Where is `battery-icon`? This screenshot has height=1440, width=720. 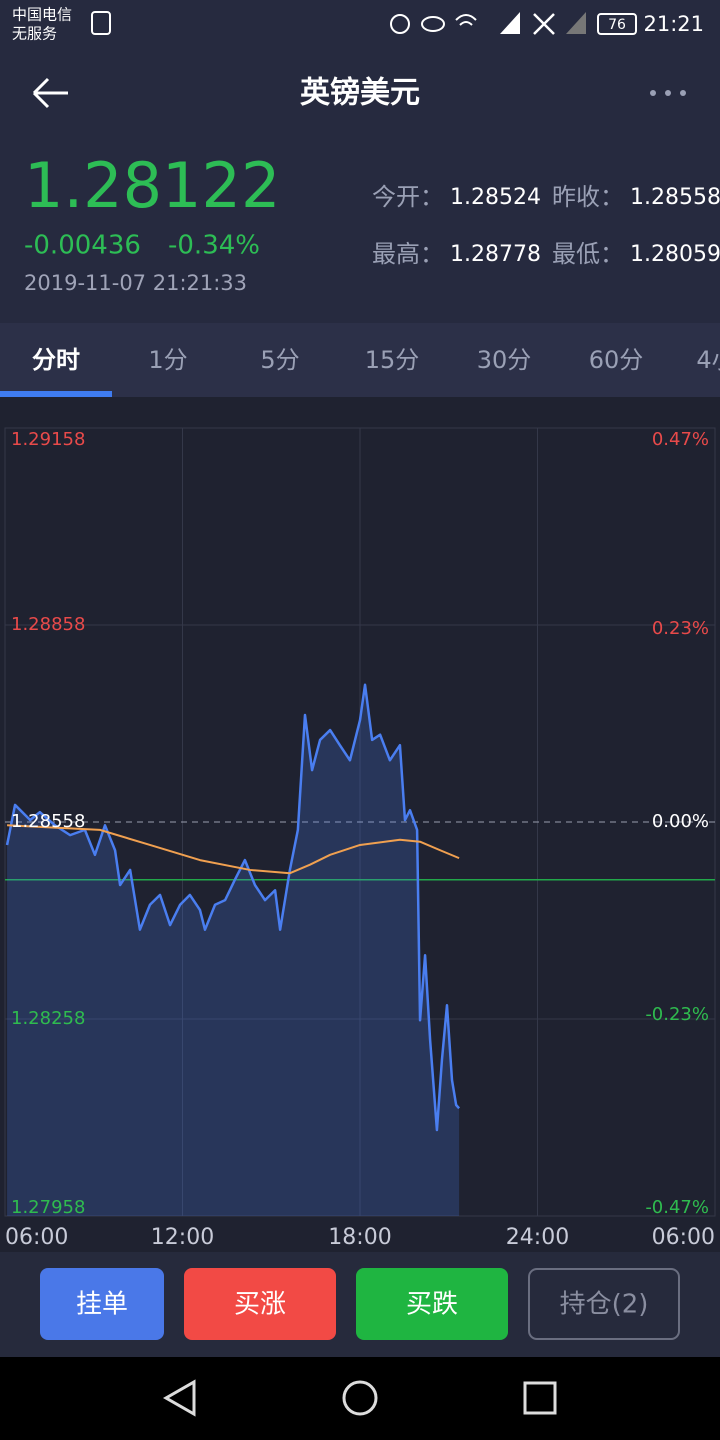
battery-icon is located at coordinates (617, 24).